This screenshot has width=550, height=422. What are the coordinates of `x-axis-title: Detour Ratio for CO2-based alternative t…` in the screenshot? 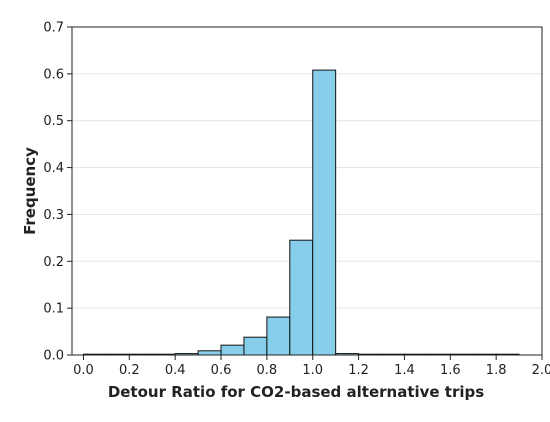 It's located at (296, 392).